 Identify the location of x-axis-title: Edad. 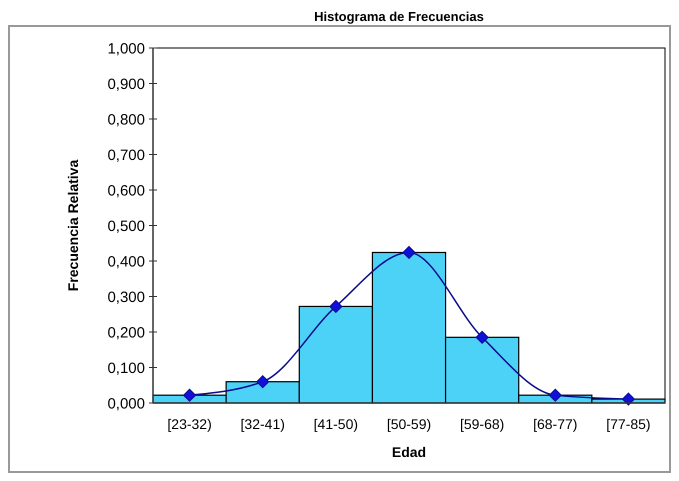
(409, 452).